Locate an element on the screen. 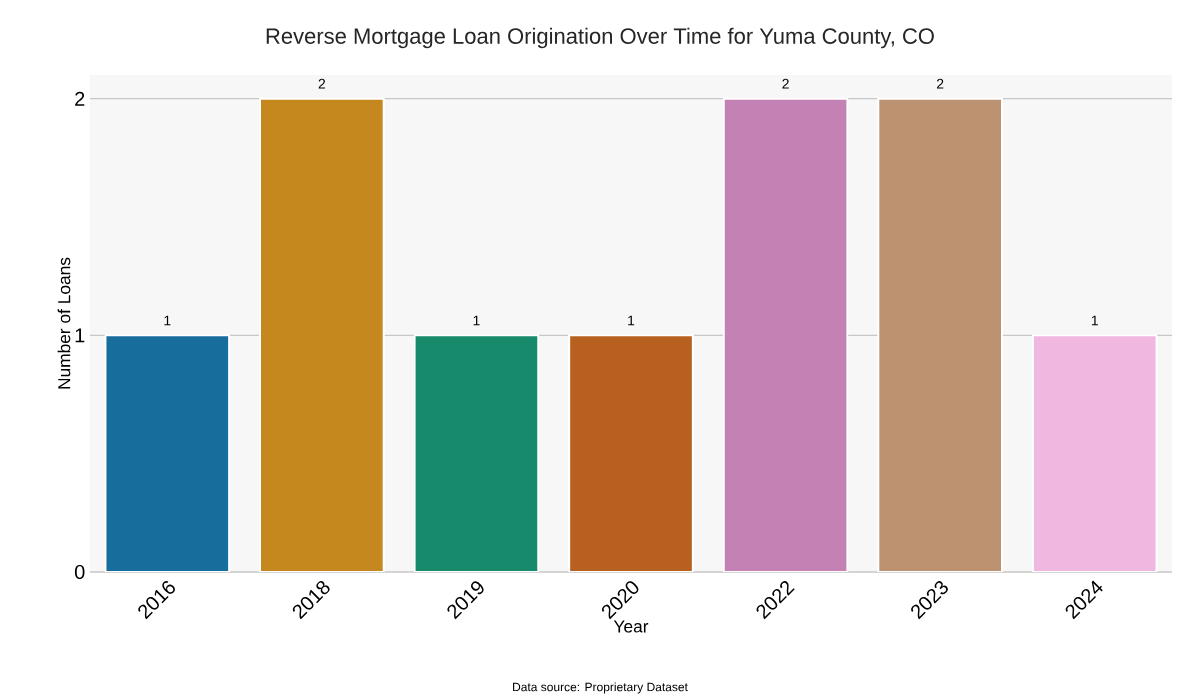  y-tick-label: 2 is located at coordinates (80, 98).